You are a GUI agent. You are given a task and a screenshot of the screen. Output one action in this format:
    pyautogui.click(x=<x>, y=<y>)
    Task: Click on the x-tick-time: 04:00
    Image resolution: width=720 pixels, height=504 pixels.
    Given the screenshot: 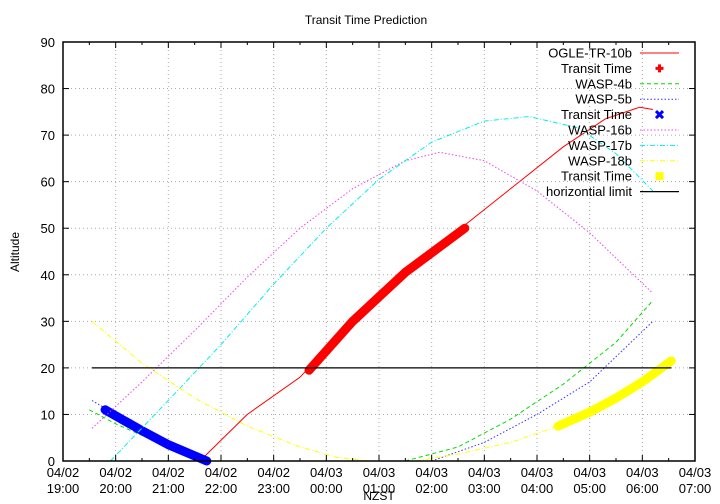 What is the action you would take?
    pyautogui.click(x=537, y=488)
    